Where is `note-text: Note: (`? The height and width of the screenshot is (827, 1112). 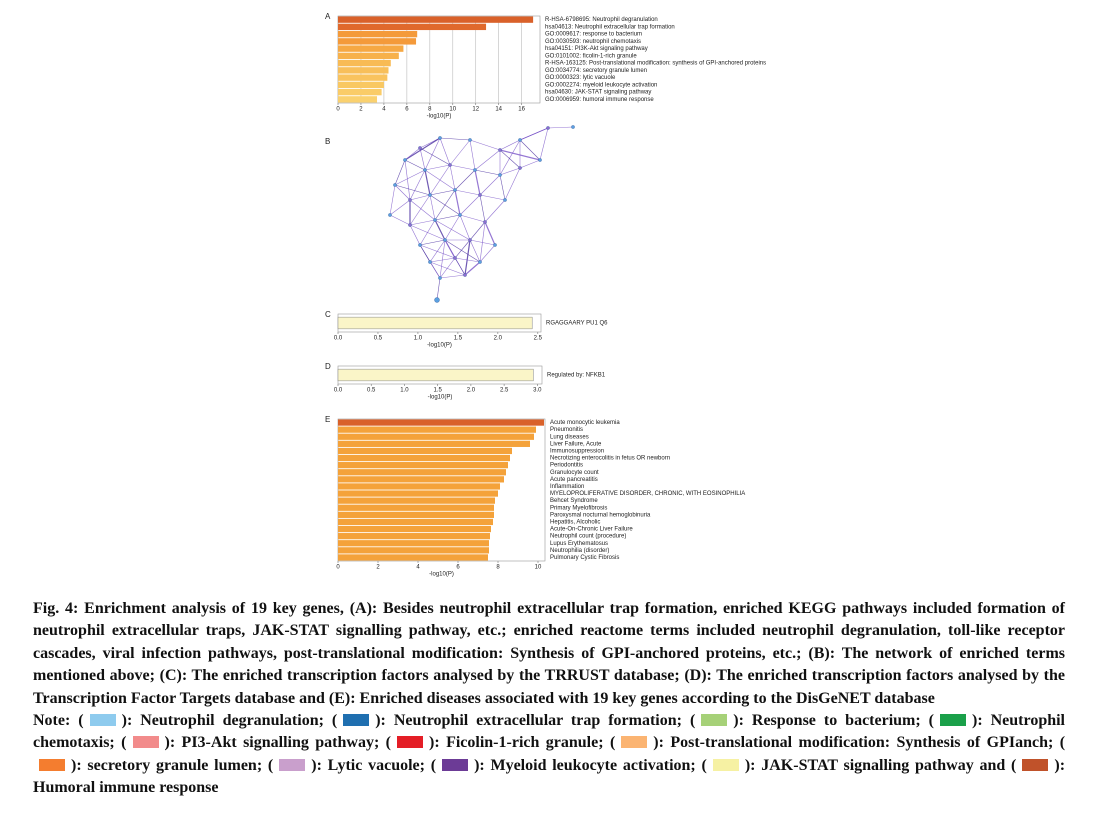 note-text: Note: ( is located at coordinates (58, 721).